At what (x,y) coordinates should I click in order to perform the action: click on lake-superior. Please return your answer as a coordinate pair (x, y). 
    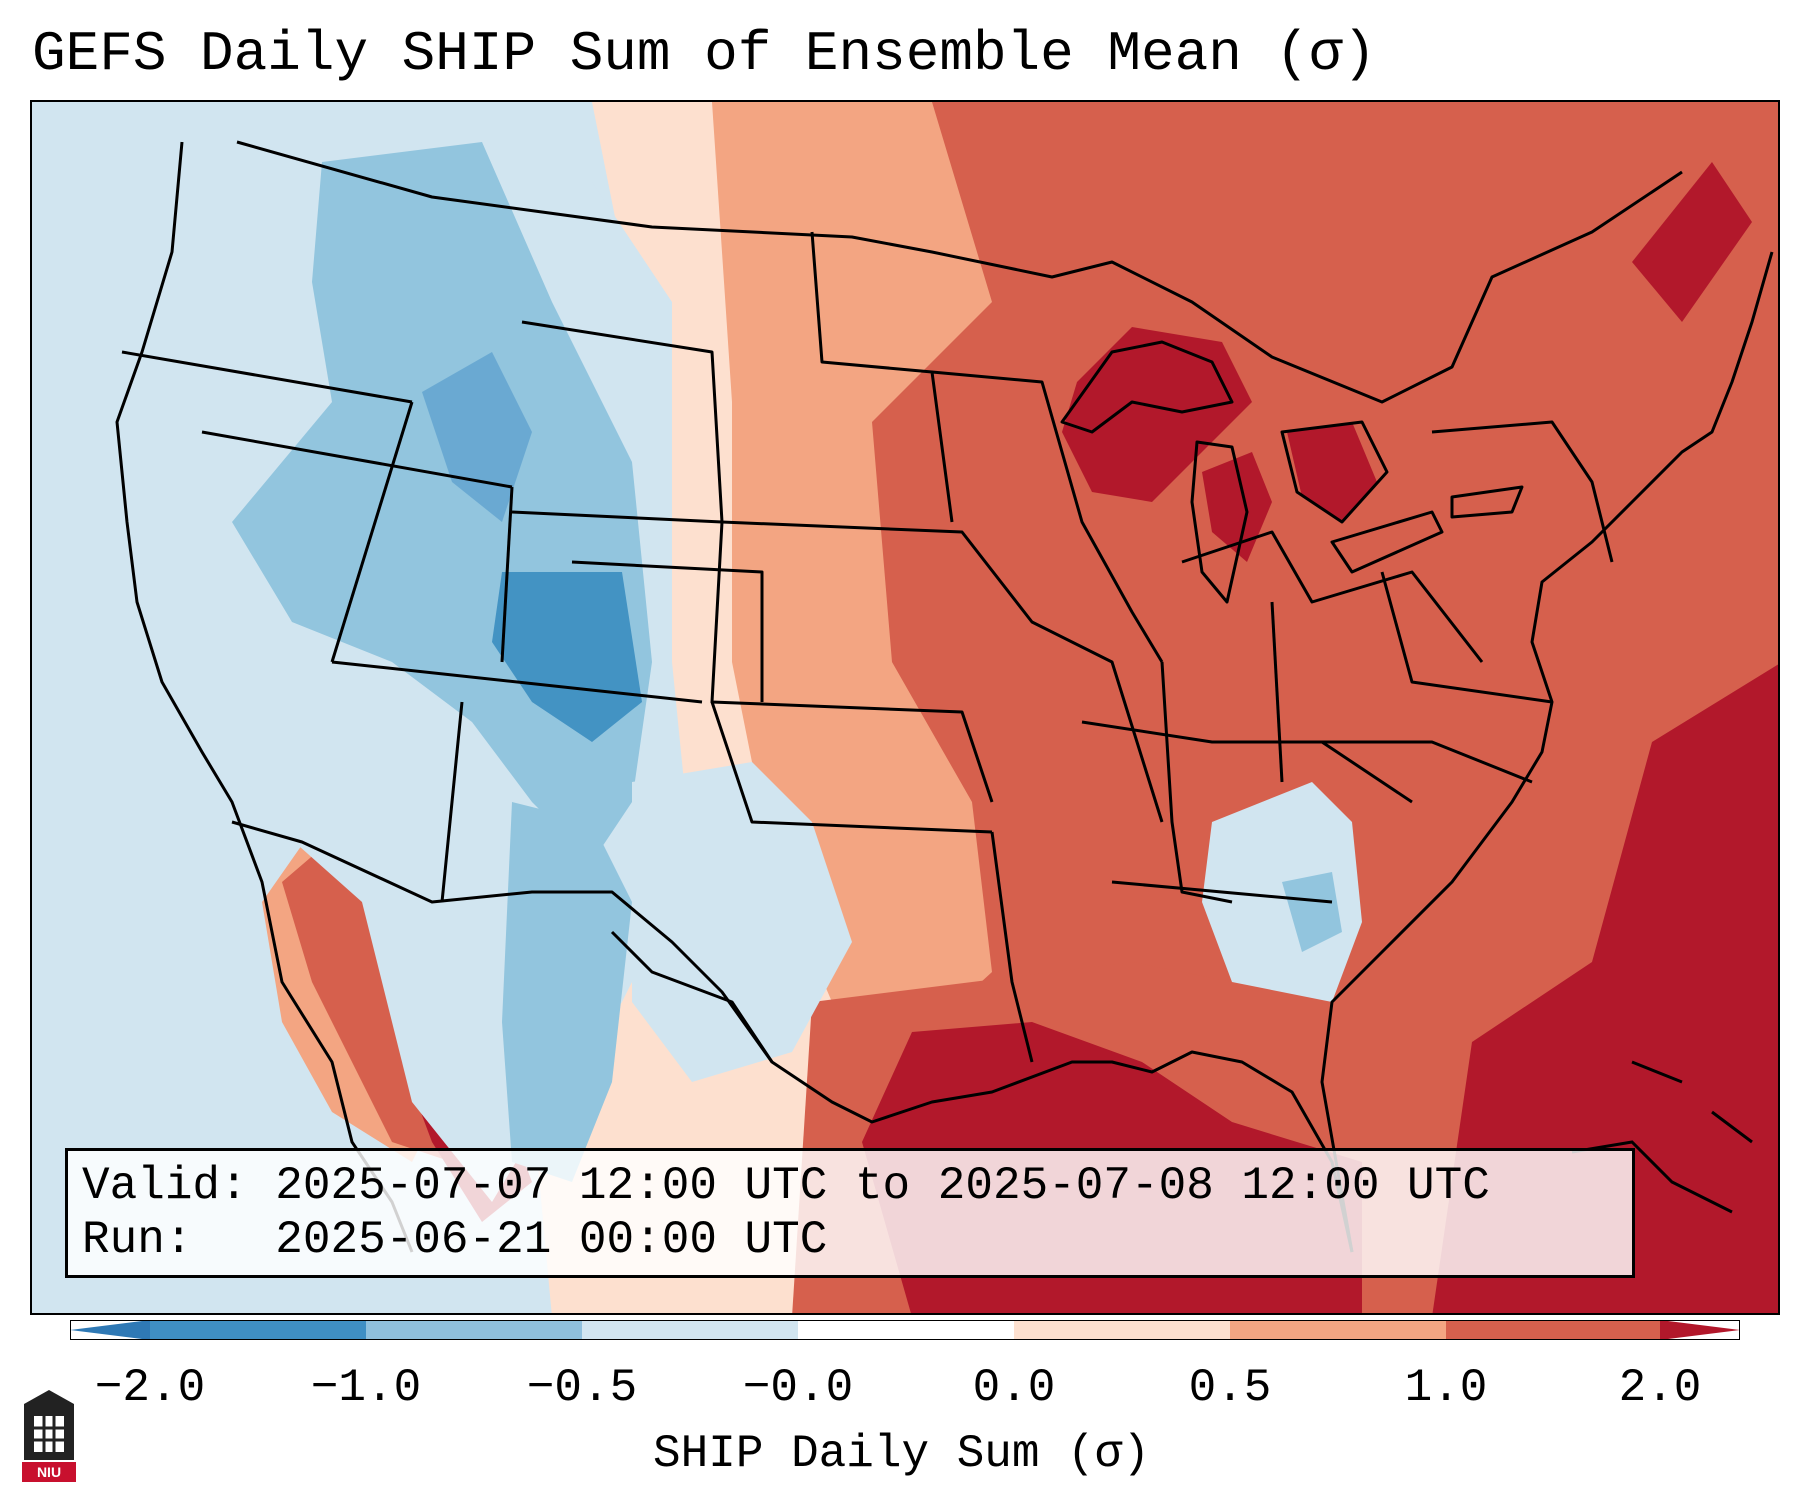
    Looking at the image, I should click on (1147, 387).